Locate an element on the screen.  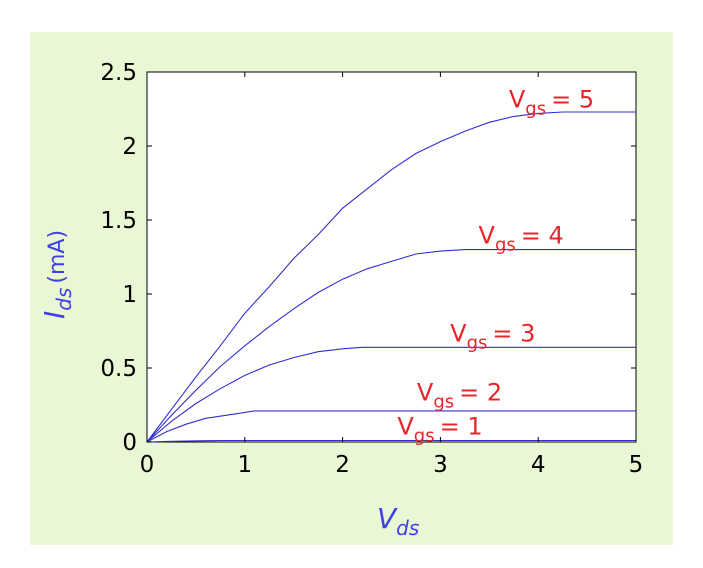
y-tick-label: 0.5 is located at coordinates (118, 369).